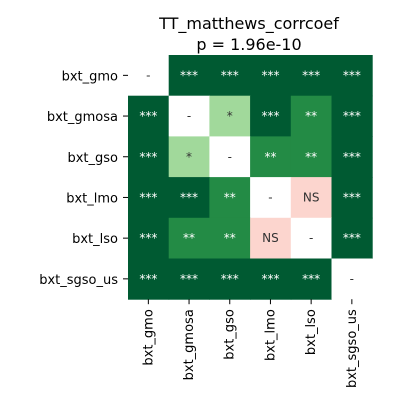  Describe the element at coordinates (248, 24) in the screenshot. I see `chart-title: TT_matthews_corrcoef` at that location.